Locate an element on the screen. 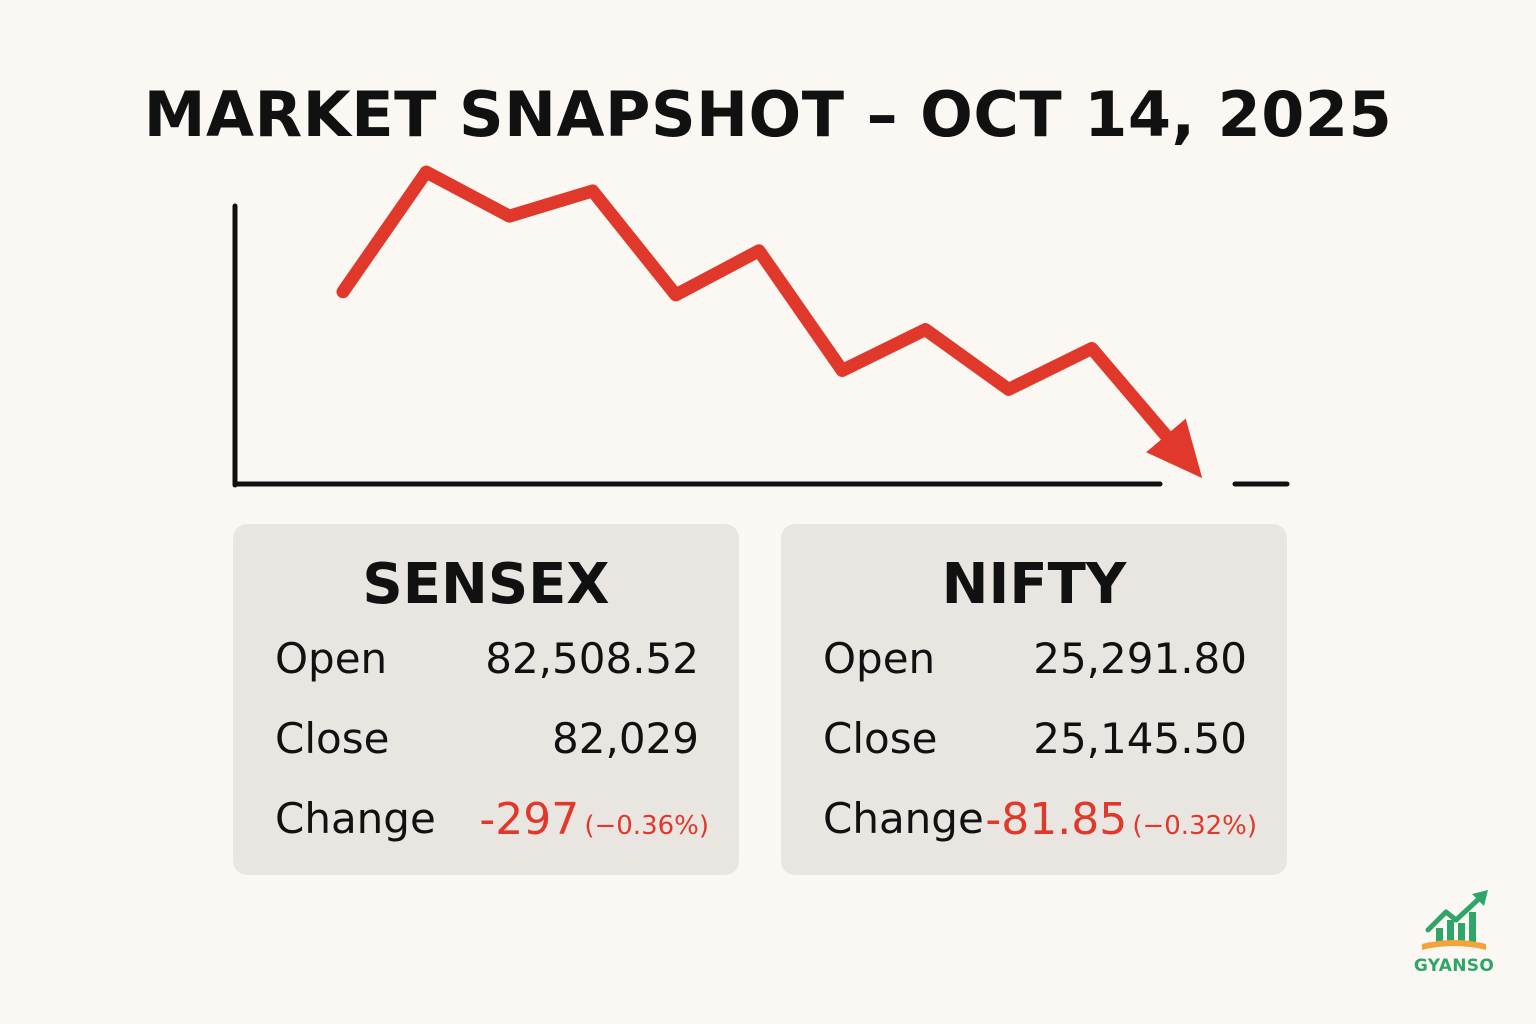  brand-logo: GYANSO is located at coordinates (1454, 935).